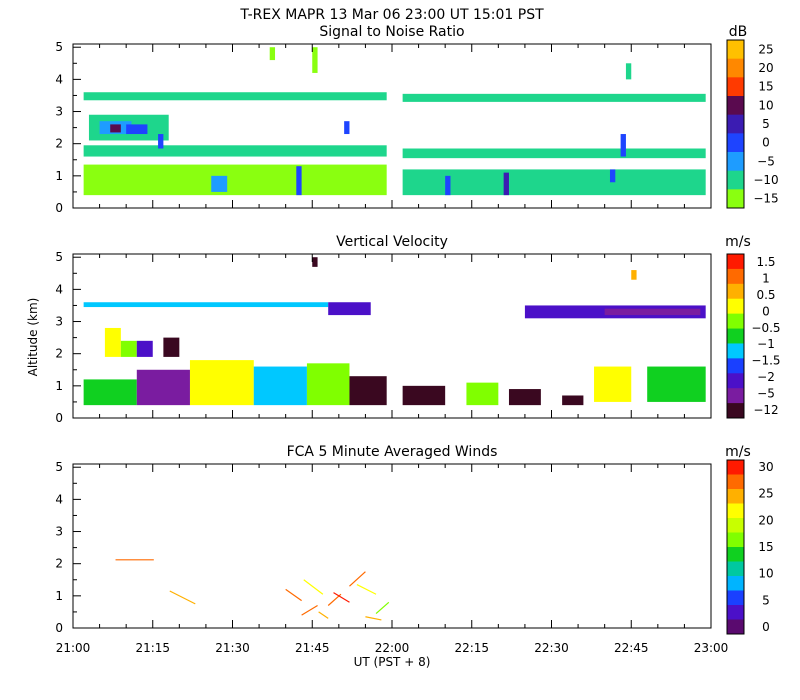 The width and height of the screenshot is (800, 700). What do you see at coordinates (738, 32) in the screenshot?
I see `colorbar-unit-label: dB` at bounding box center [738, 32].